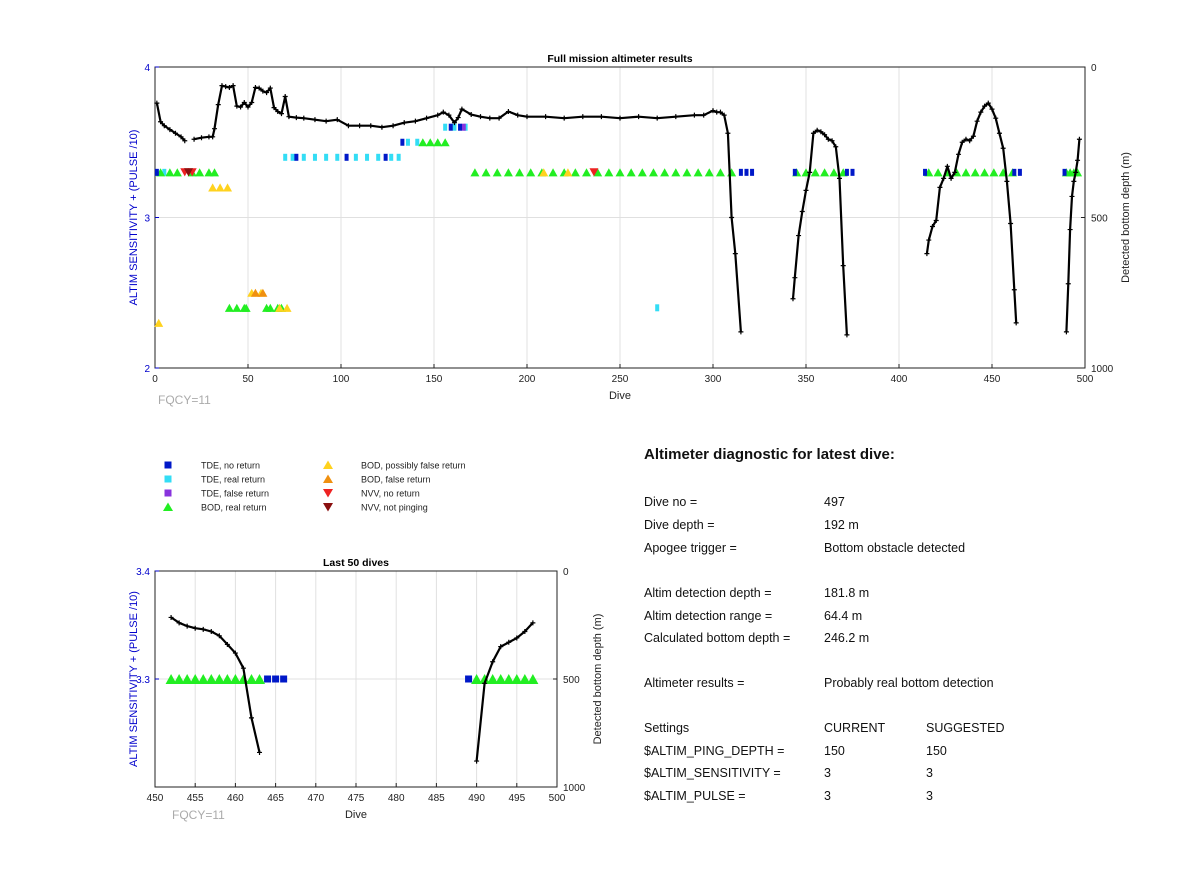 The width and height of the screenshot is (1200, 885). I want to click on chart-0-title: Full mission altimeter results, so click(619, 59).